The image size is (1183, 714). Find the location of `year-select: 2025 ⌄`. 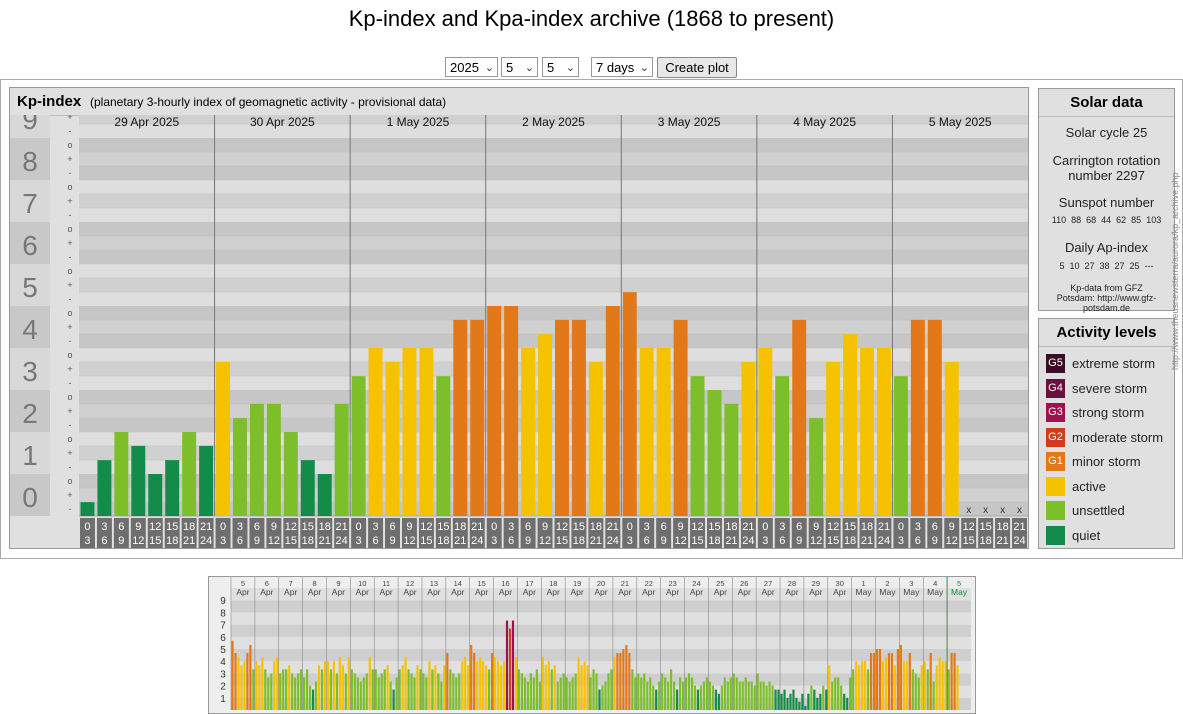

year-select: 2025 ⌄ is located at coordinates (471, 67).